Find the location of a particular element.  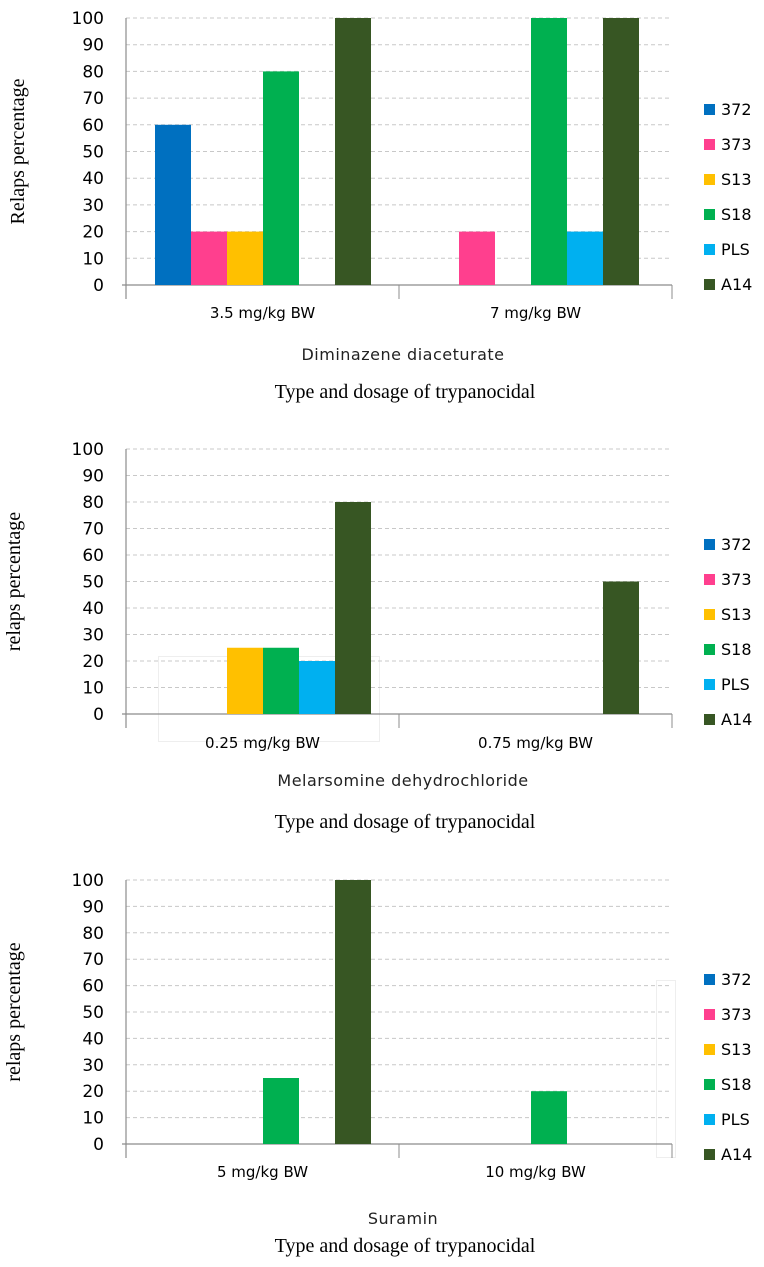

x-category-label: 5 mg/kg BW is located at coordinates (262, 1172).